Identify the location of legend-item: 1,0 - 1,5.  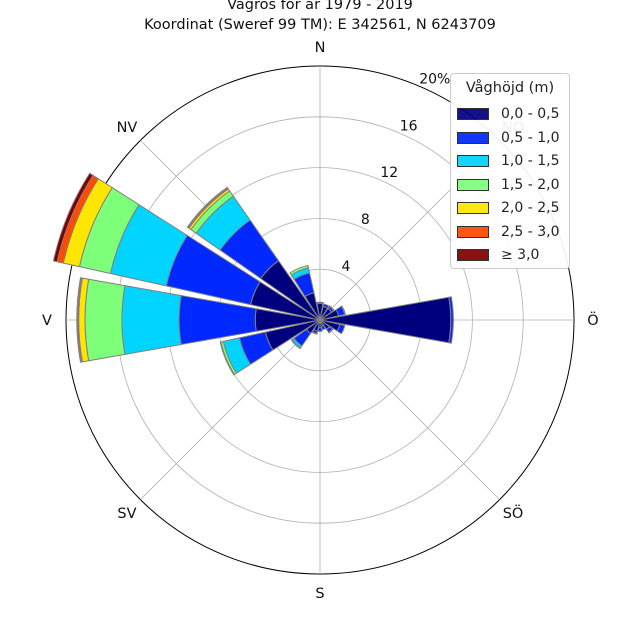
(512, 162).